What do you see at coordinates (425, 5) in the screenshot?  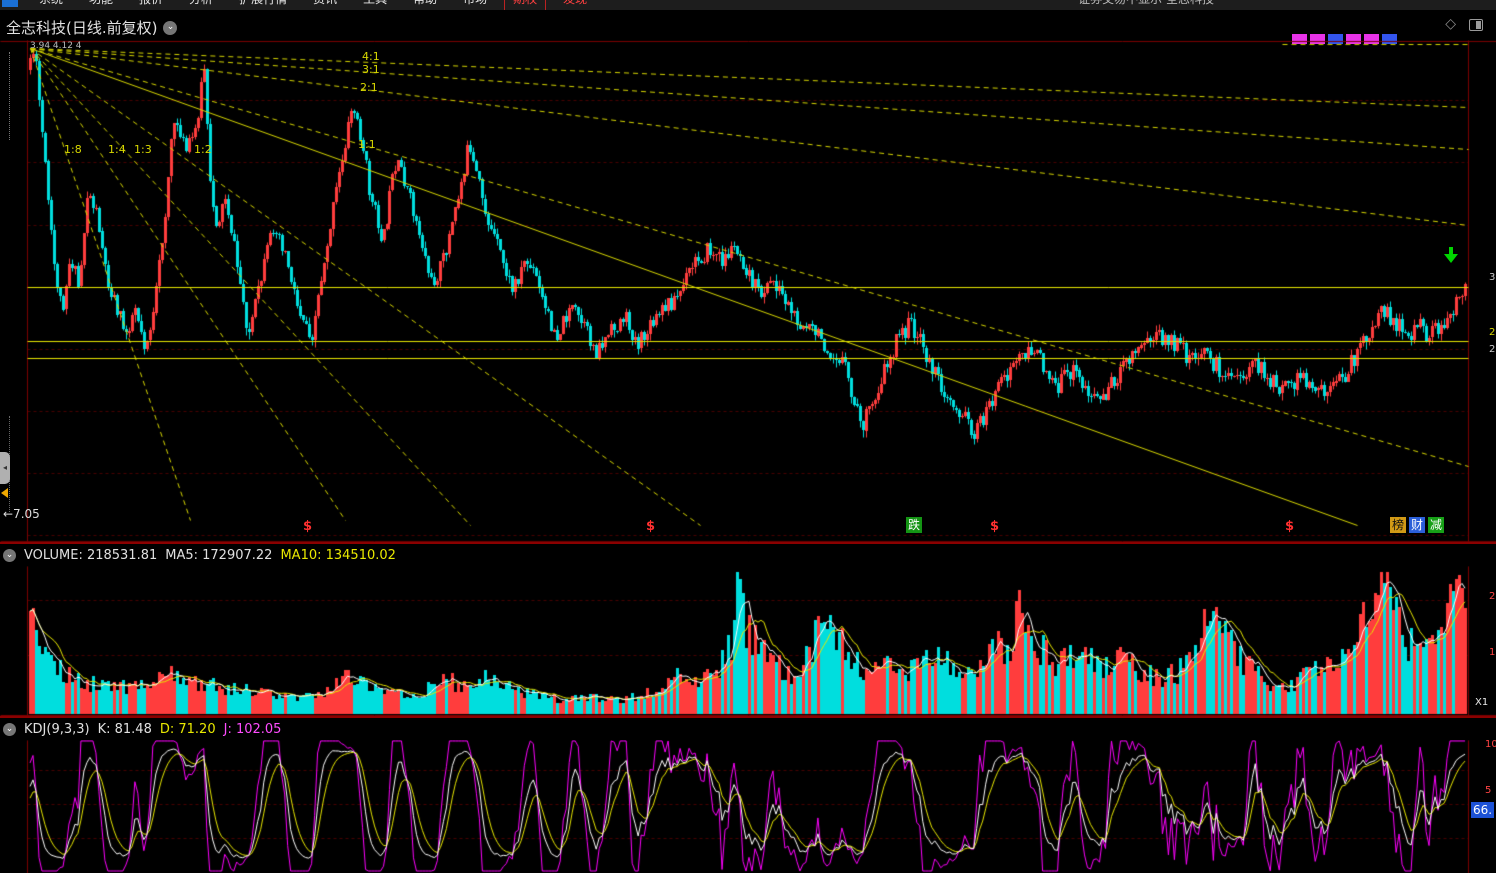 I see `menu-item-7: 帮助` at bounding box center [425, 5].